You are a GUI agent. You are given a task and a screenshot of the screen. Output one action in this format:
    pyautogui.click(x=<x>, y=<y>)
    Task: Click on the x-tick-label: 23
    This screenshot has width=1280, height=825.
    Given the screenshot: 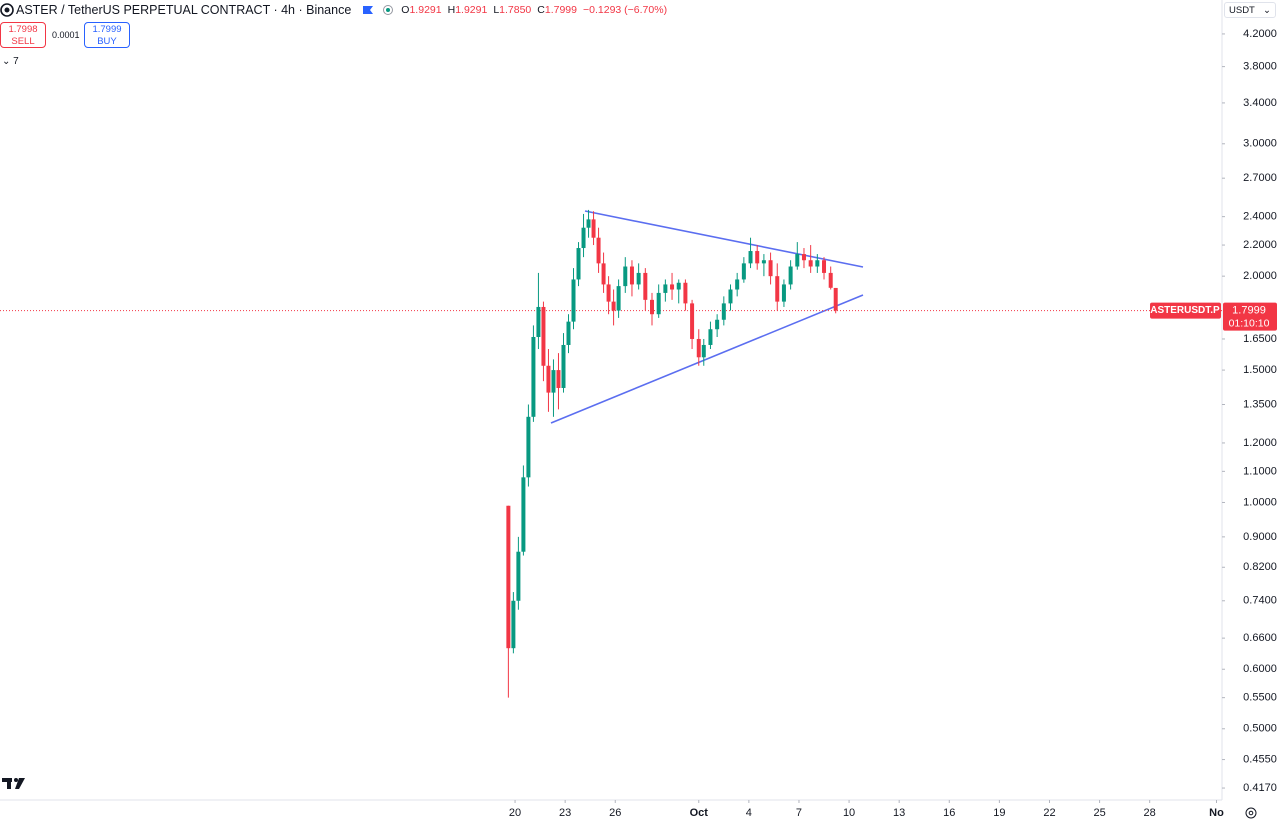 What is the action you would take?
    pyautogui.click(x=565, y=813)
    